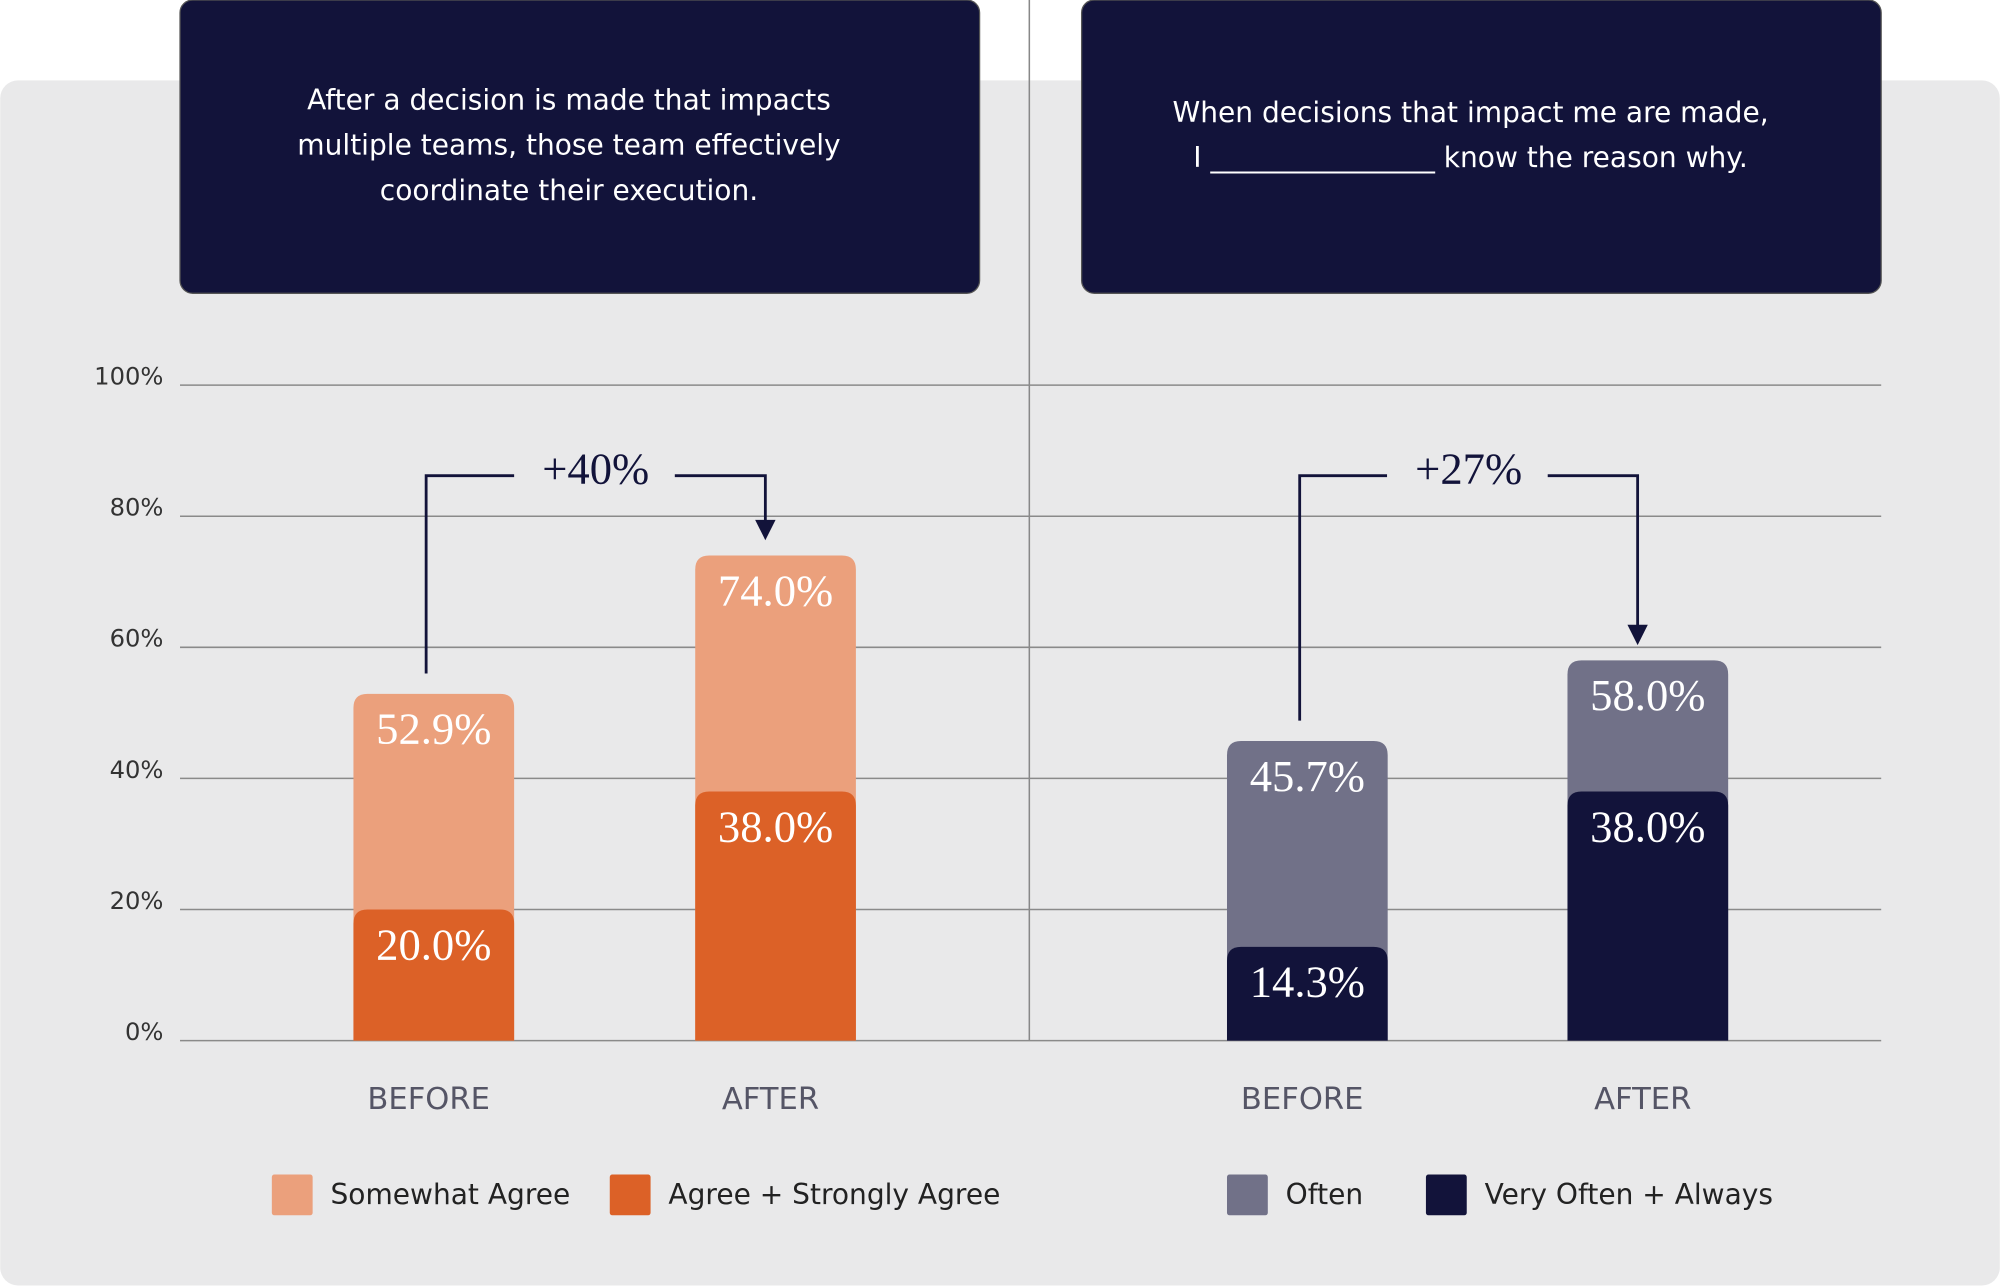 The height and width of the screenshot is (1288, 2000). What do you see at coordinates (137, 508) in the screenshot?
I see `y-tick-label: 80%` at bounding box center [137, 508].